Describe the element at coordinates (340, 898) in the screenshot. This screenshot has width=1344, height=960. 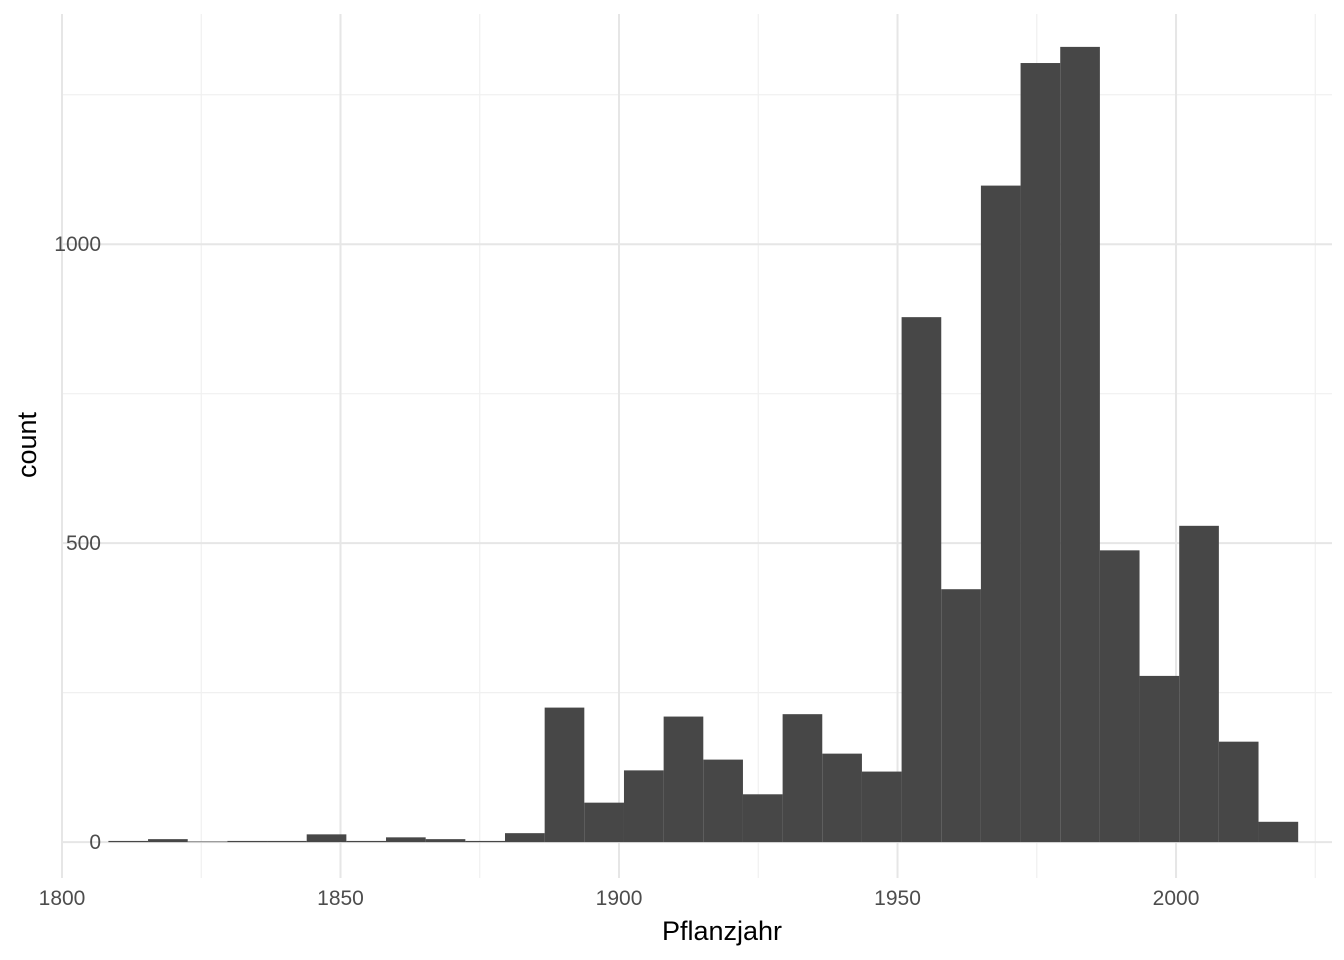
I see `x-tick-label: 1850` at that location.